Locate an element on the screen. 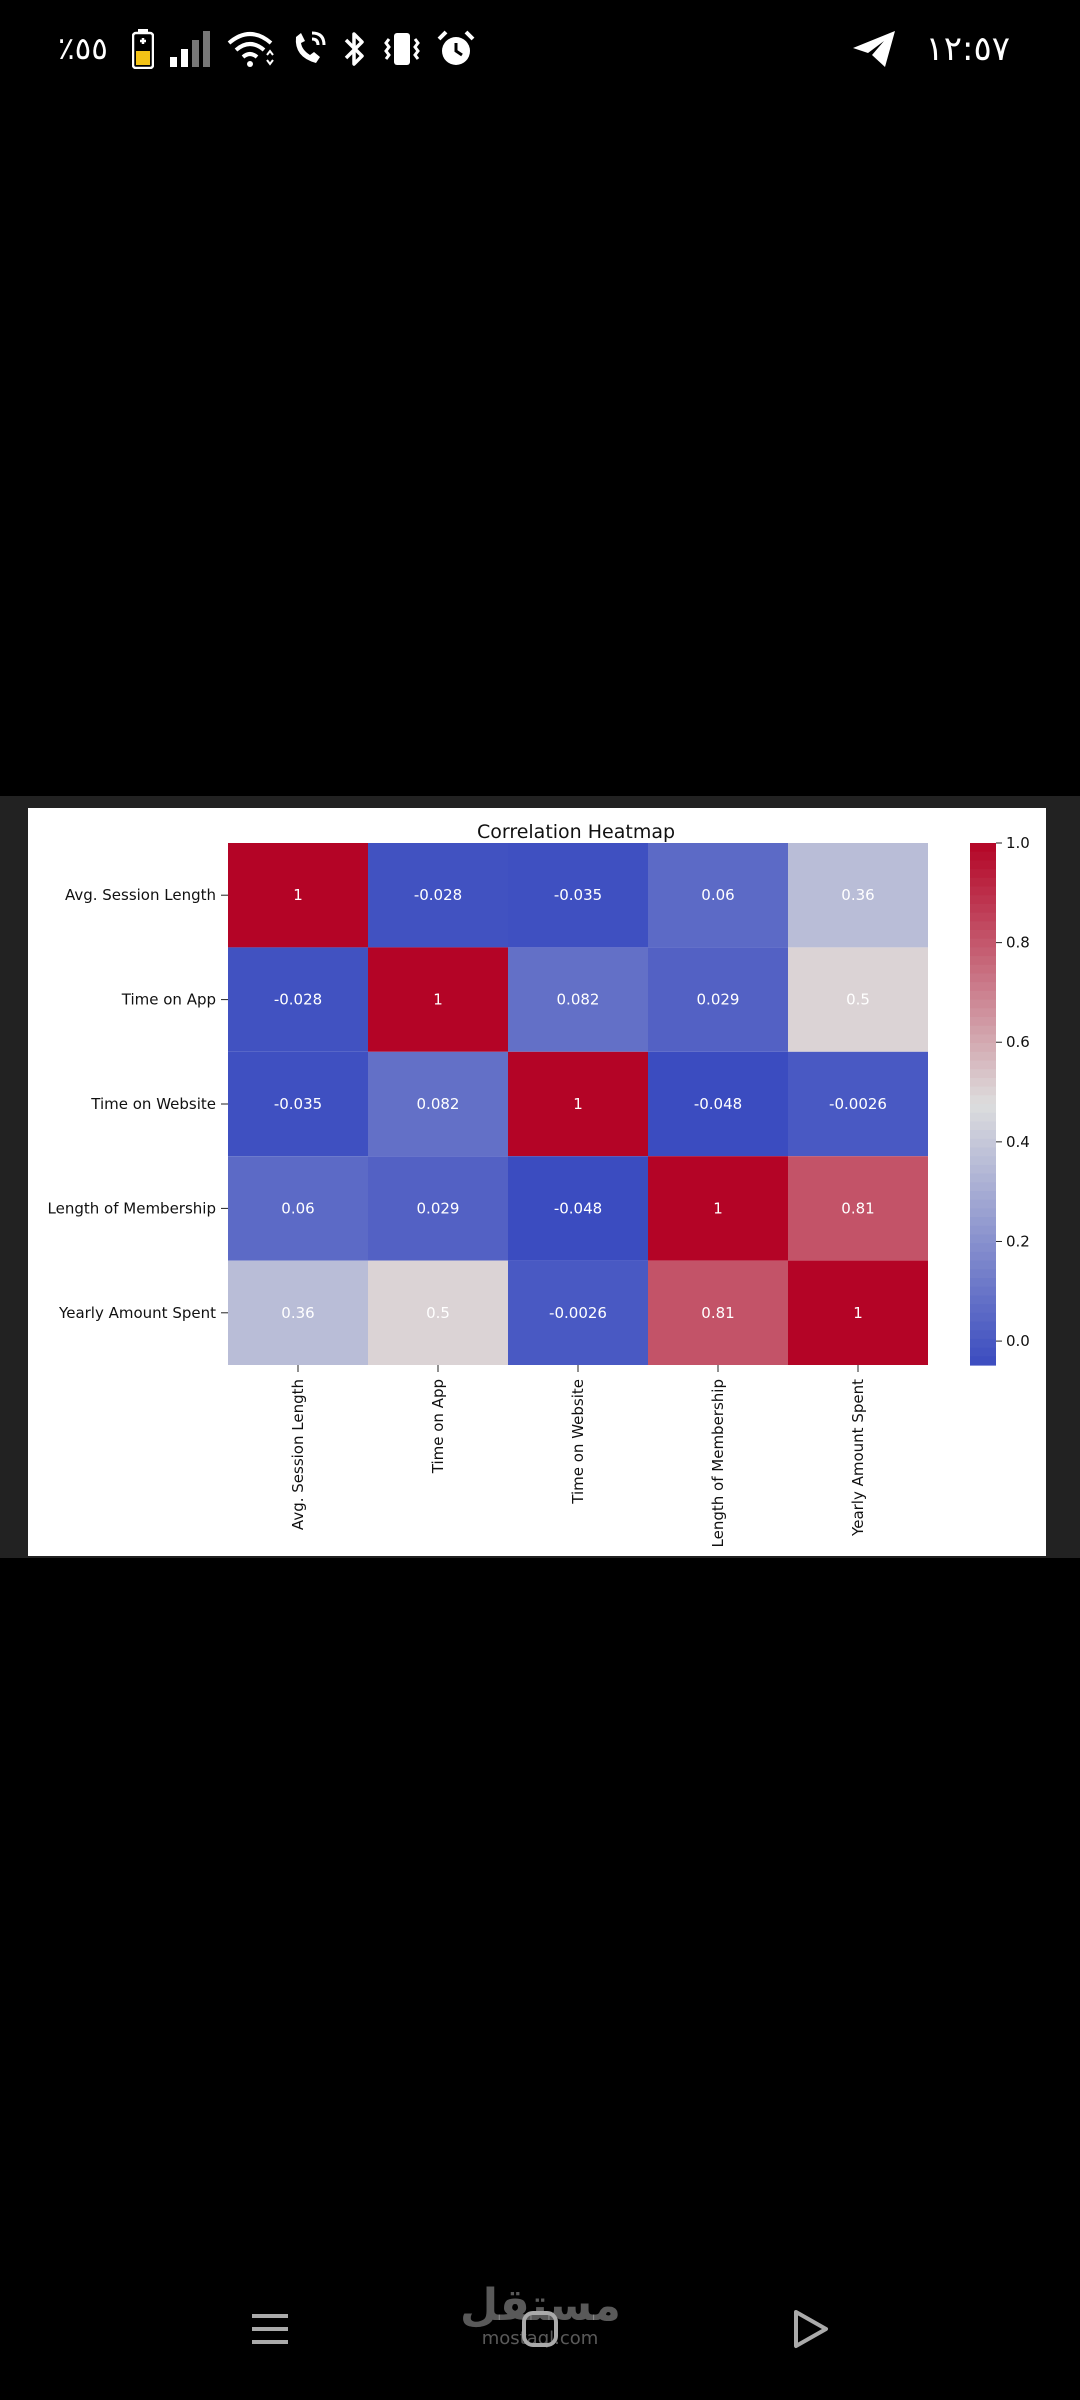 This screenshot has height=2400, width=1080. telegram-icon is located at coordinates (874, 49).